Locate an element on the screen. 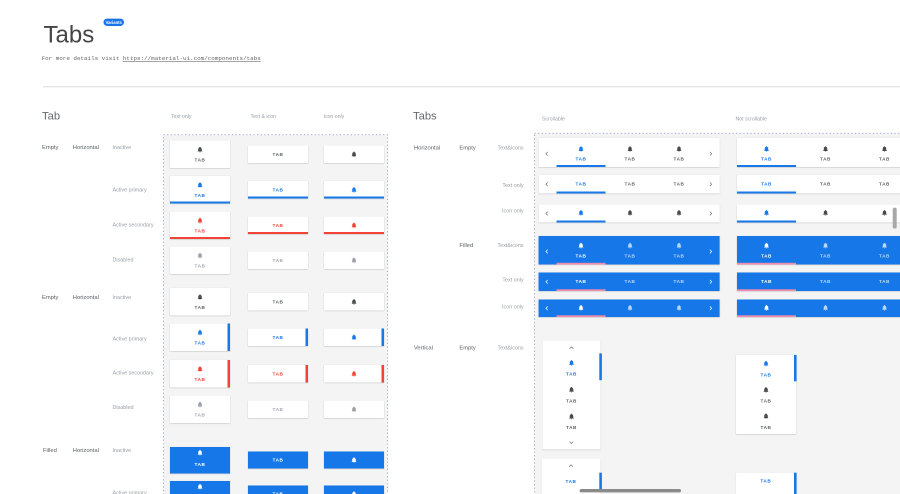  svg-text: Variants is located at coordinates (114, 22).